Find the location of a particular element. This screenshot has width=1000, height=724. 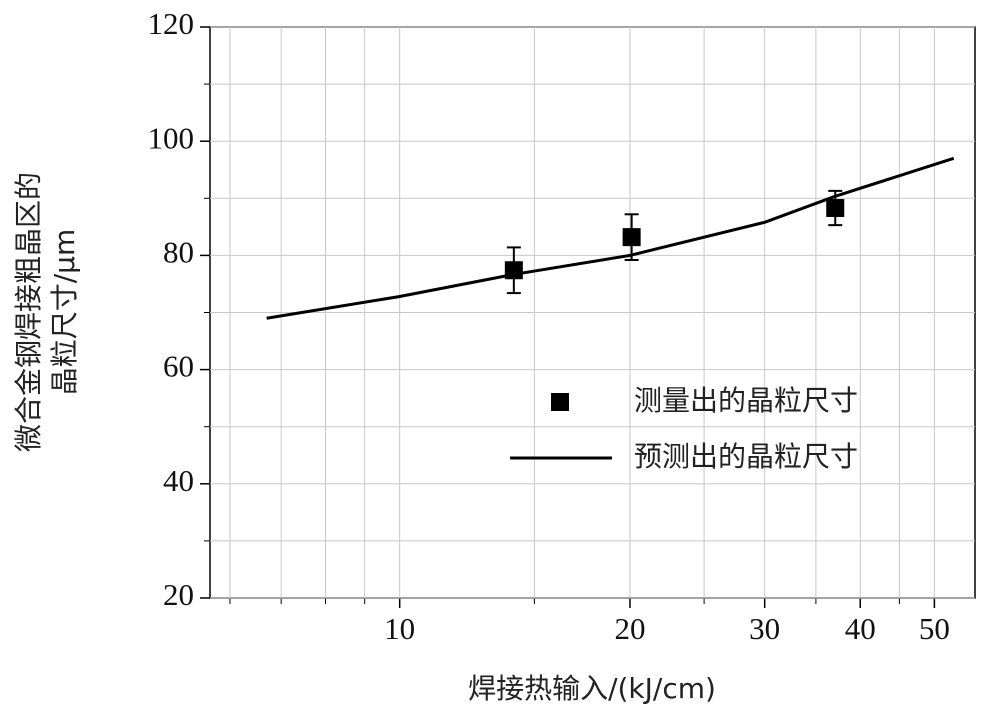

y-tick-label: 20 is located at coordinates (178, 594).